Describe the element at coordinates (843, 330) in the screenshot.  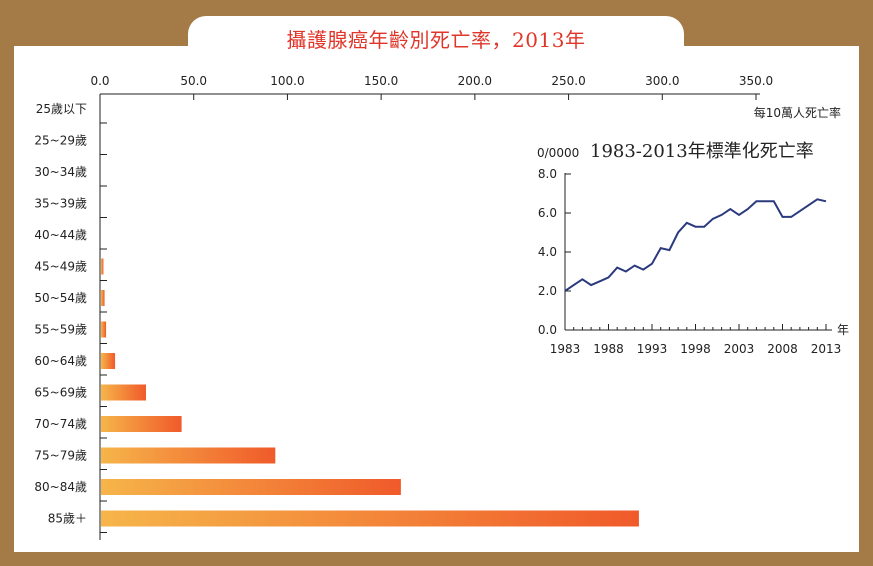
I see `inset-x-unit: 年` at that location.